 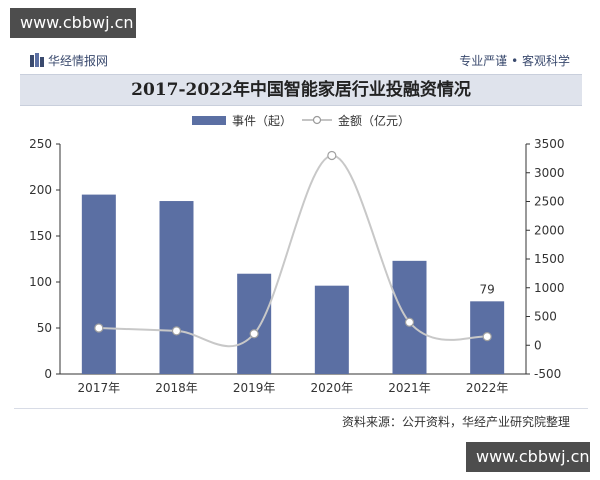 What do you see at coordinates (547, 374) in the screenshot?
I see `y-right-tick-label: -500` at bounding box center [547, 374].